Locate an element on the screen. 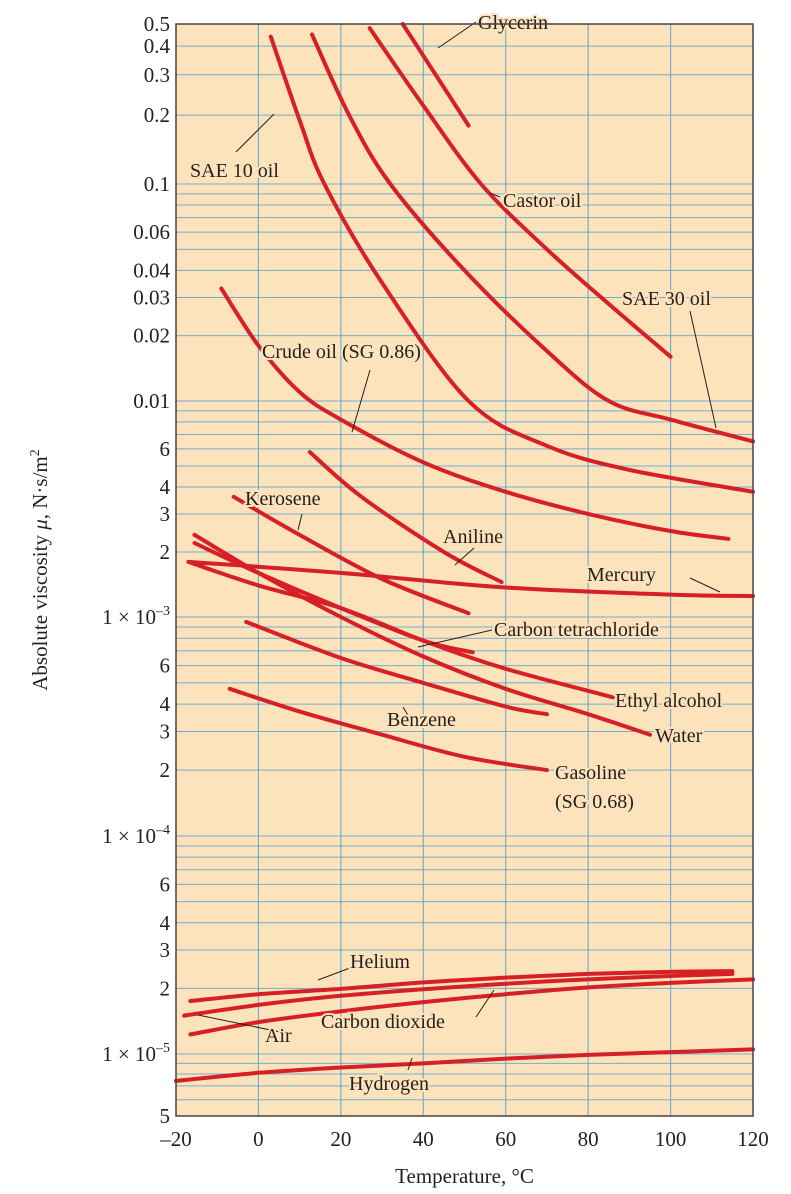 Image resolution: width=791 pixels, height=1194 pixels. x-tick-label: 20 is located at coordinates (340, 1139).